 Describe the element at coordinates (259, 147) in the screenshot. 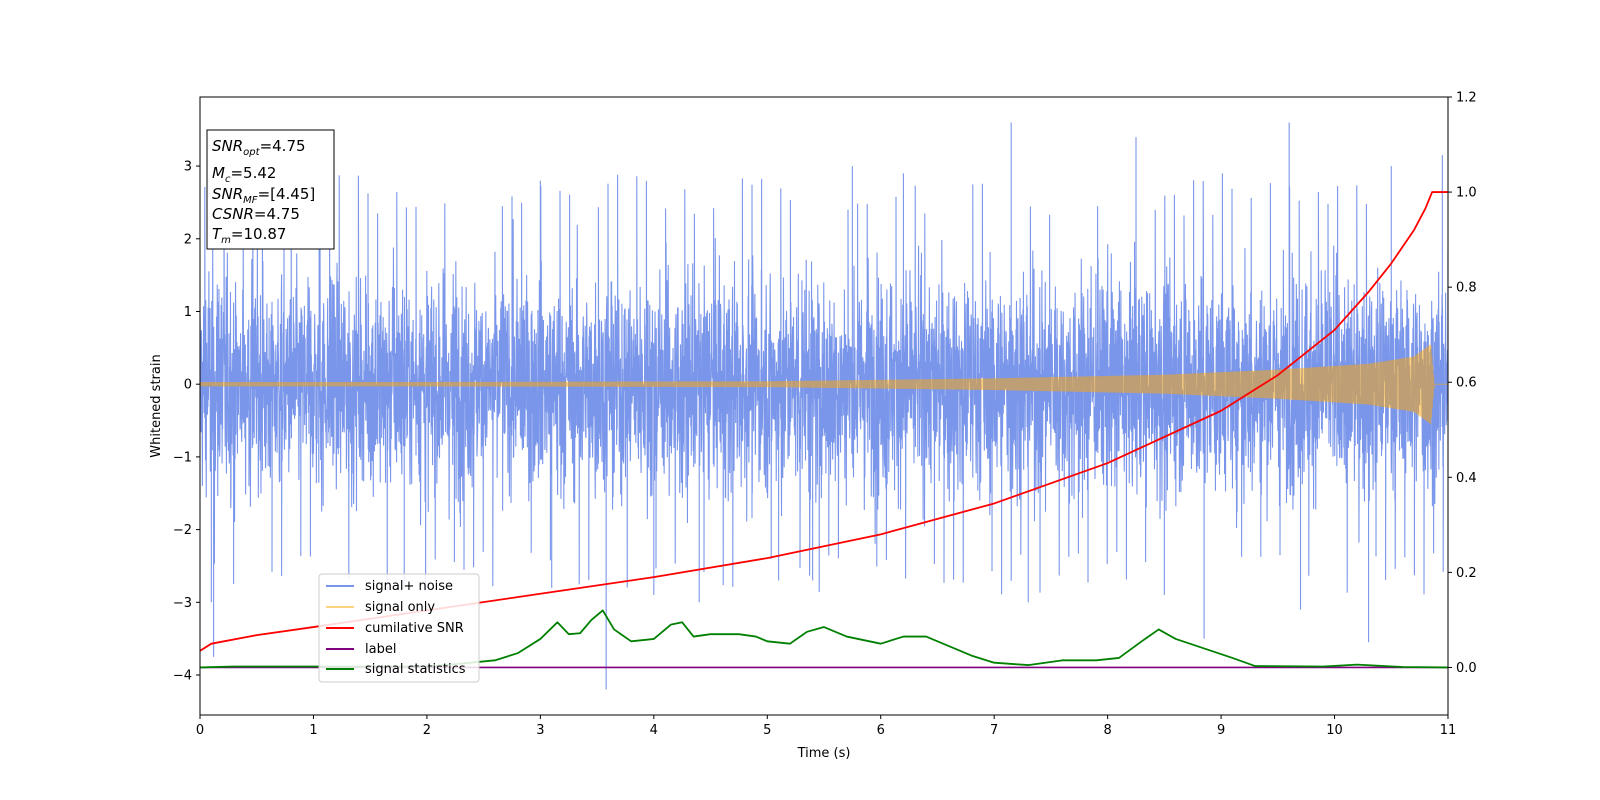

I see `annotation-snr-opt: SNRopt=4.75` at that location.